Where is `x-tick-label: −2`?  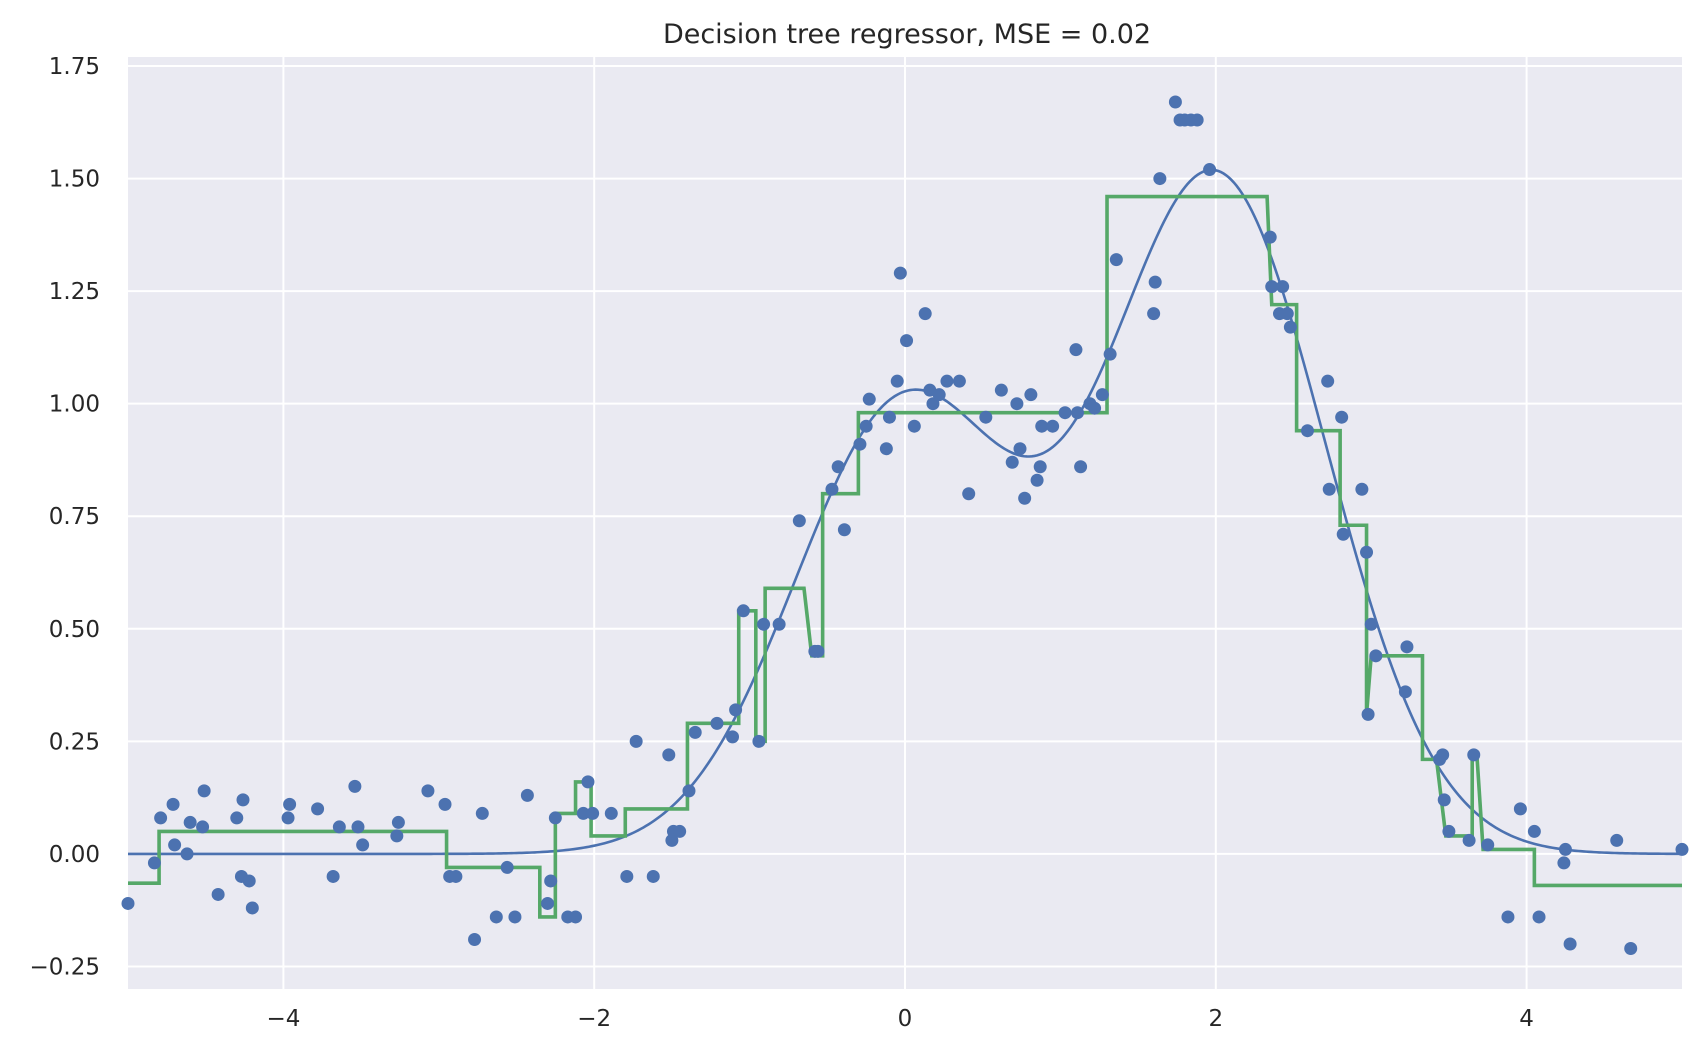
x-tick-label: −2 is located at coordinates (594, 1019).